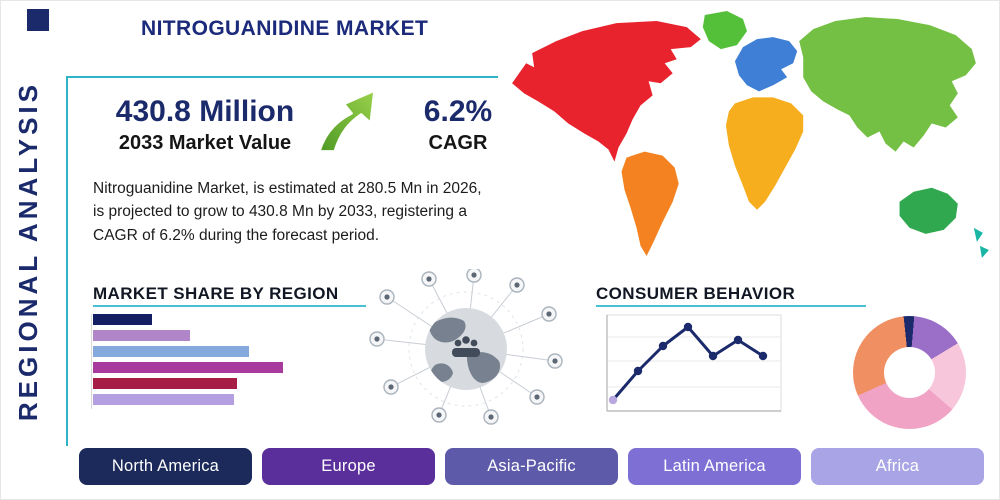 The height and width of the screenshot is (500, 1000). I want to click on continent-north-america, so click(606, 91).